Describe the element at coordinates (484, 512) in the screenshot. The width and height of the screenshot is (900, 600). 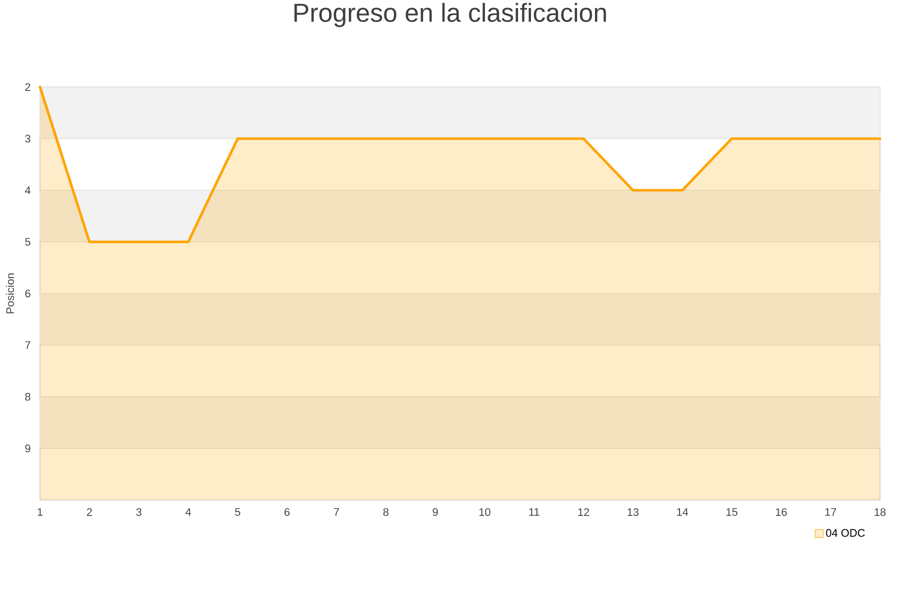
I see `x-tick-label: 10` at that location.